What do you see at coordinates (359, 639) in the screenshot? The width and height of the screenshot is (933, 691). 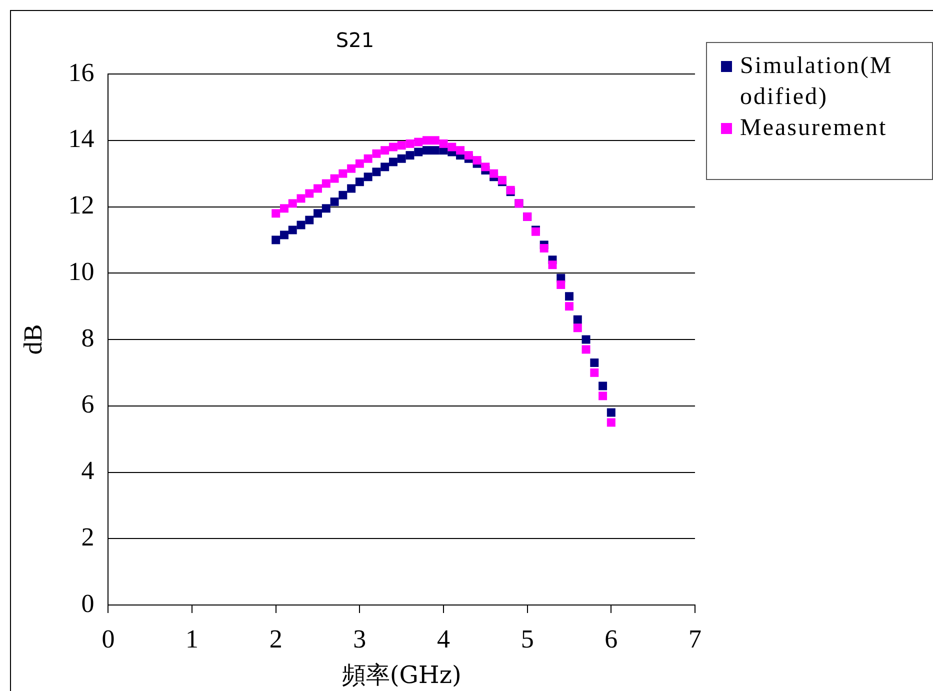 I see `x-tick-label: 3` at bounding box center [359, 639].